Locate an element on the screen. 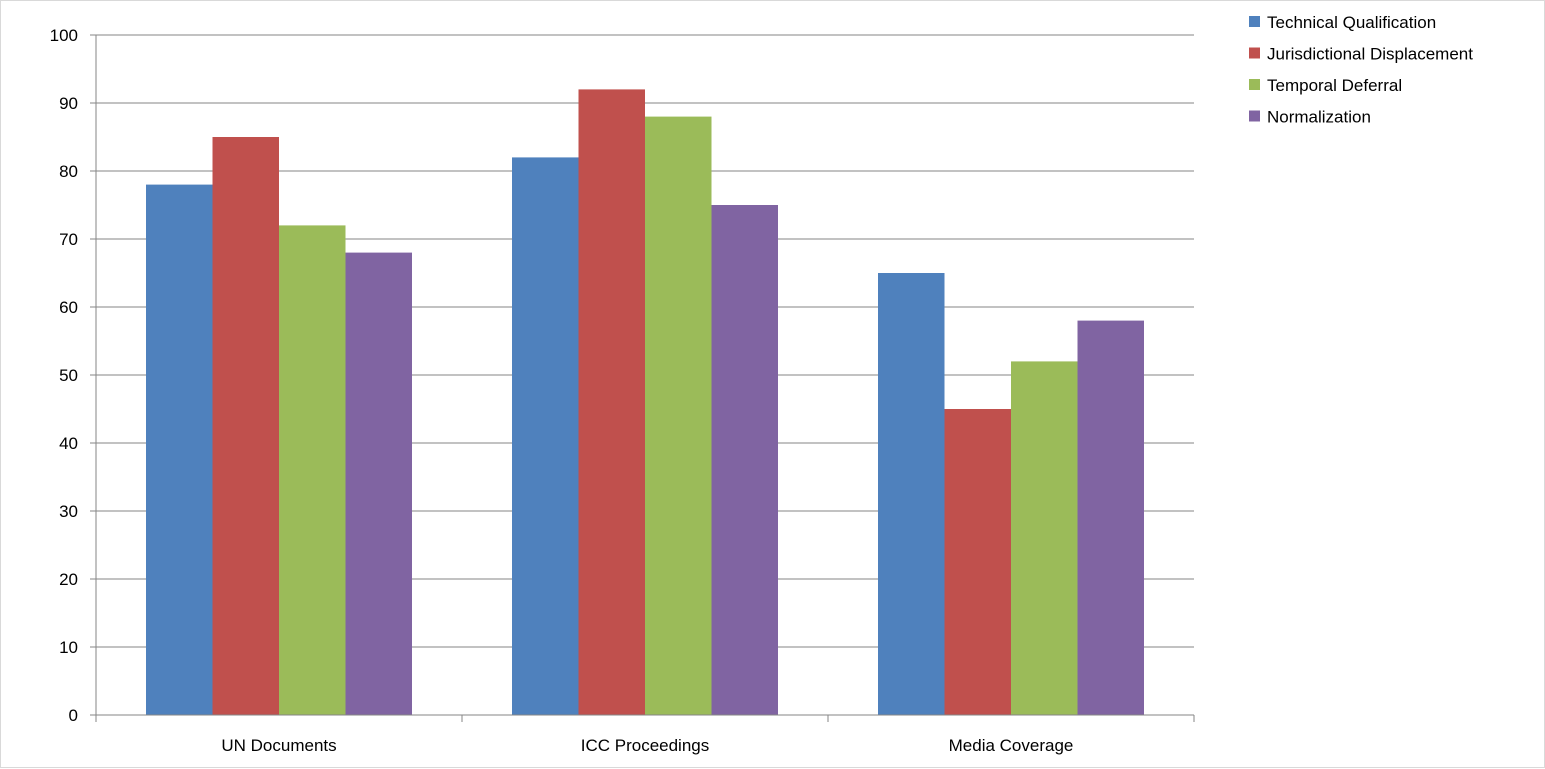  y-tick-label: 10 is located at coordinates (68, 647).